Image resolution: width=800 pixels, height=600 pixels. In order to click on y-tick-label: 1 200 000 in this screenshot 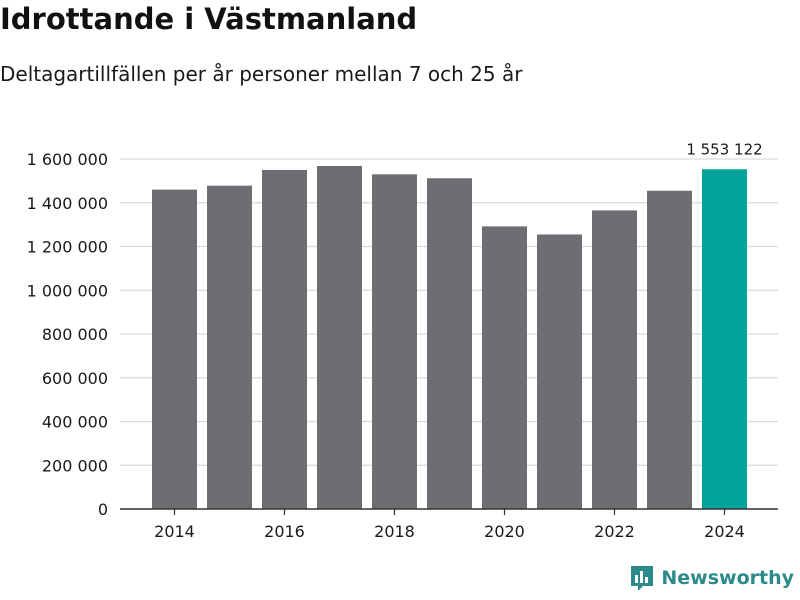, I will do `click(67, 247)`.